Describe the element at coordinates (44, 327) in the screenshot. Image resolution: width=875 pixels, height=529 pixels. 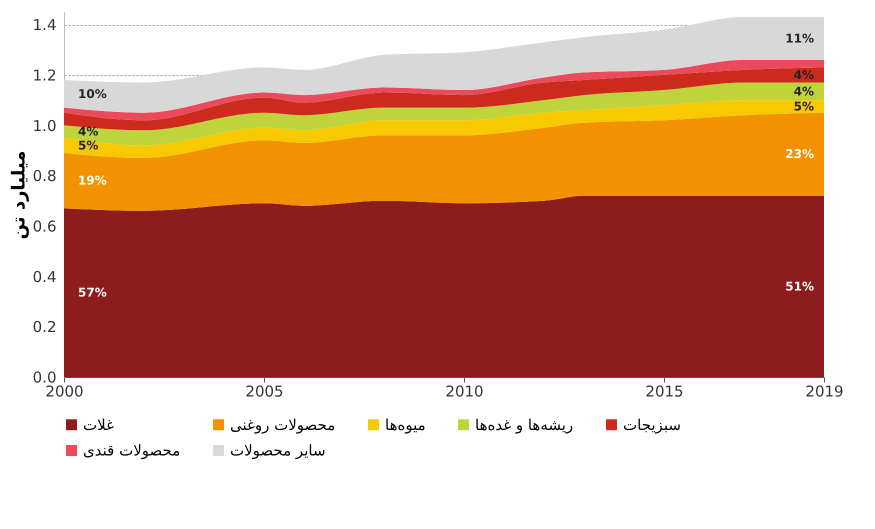
I see `y-tick-label: 0.2` at that location.